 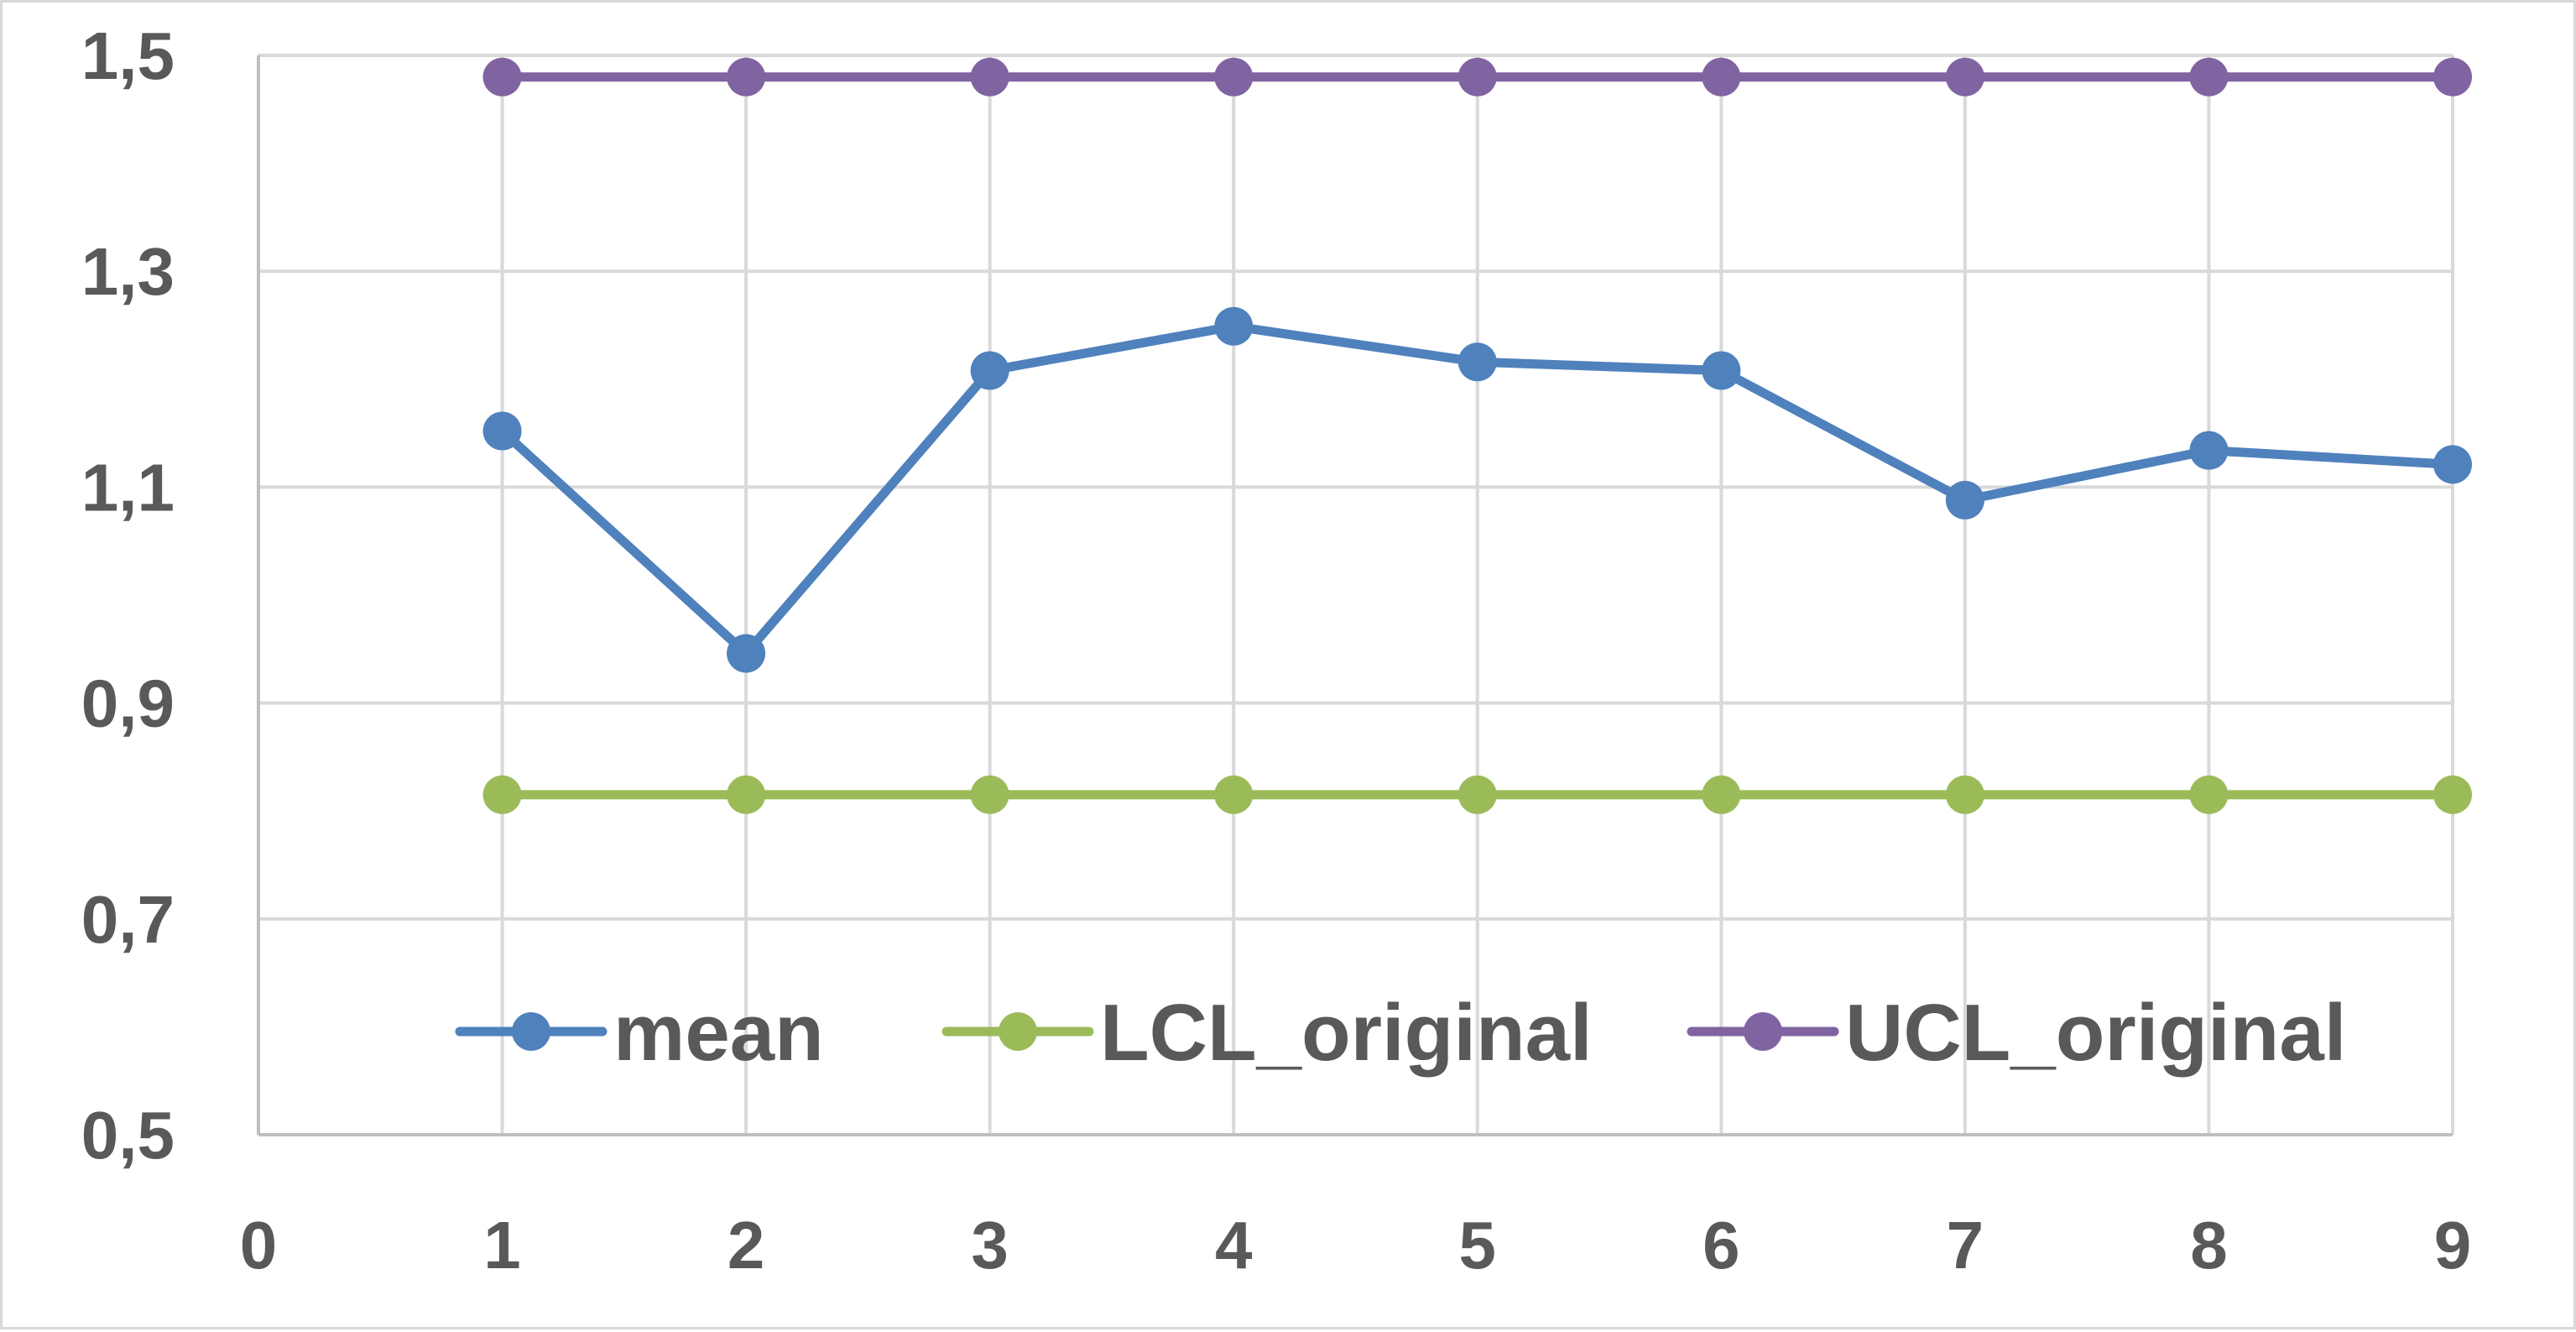 I want to click on y-tick-label: 1,3, so click(x=128, y=271).